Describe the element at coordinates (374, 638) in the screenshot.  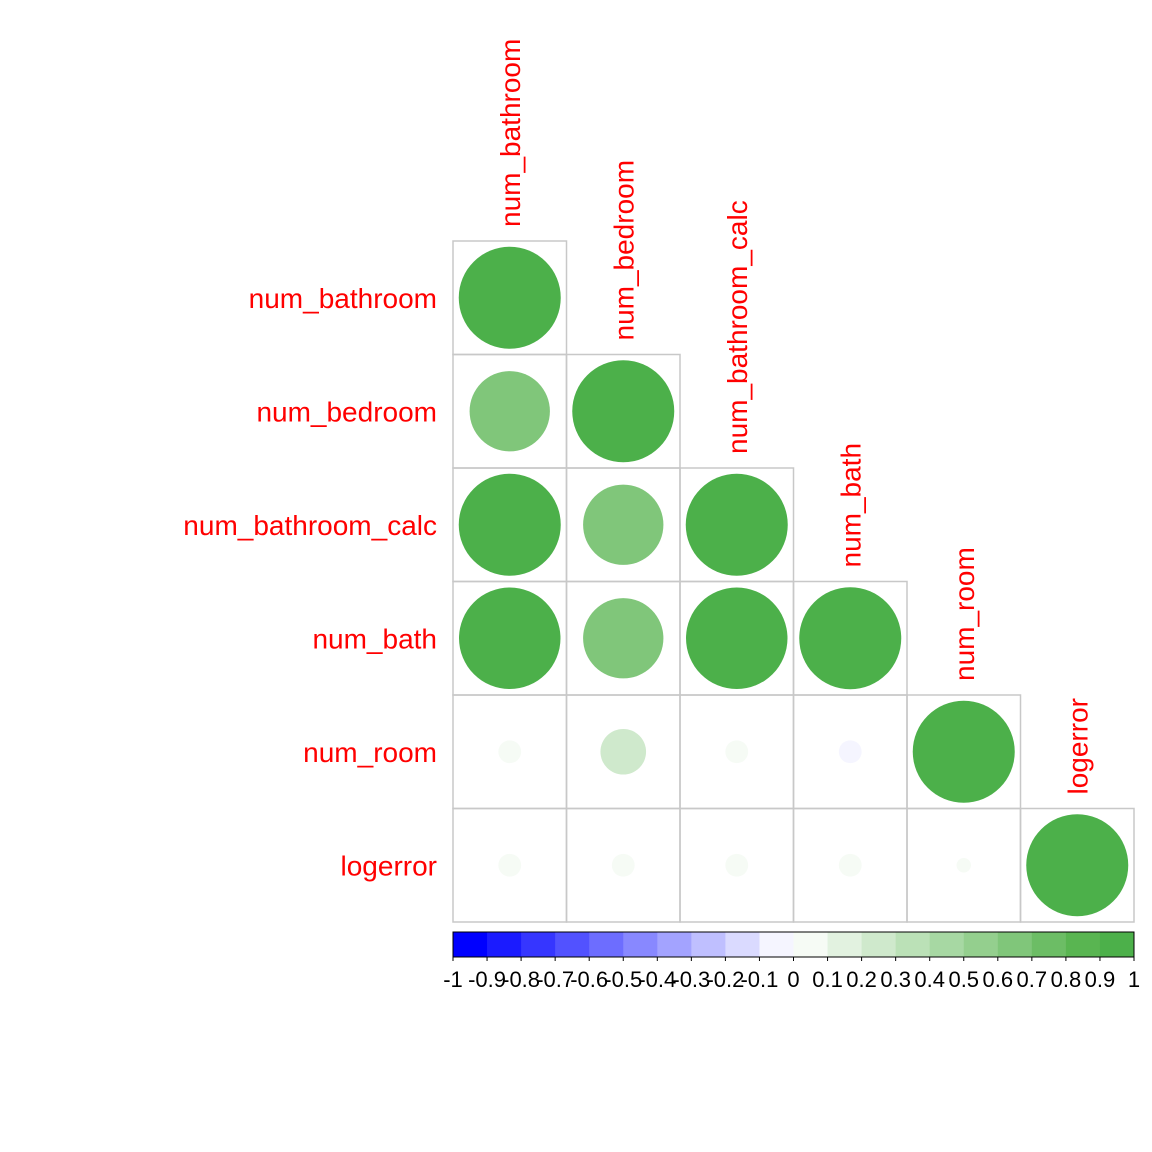
I see `row-label-num_bath: num_bath` at that location.